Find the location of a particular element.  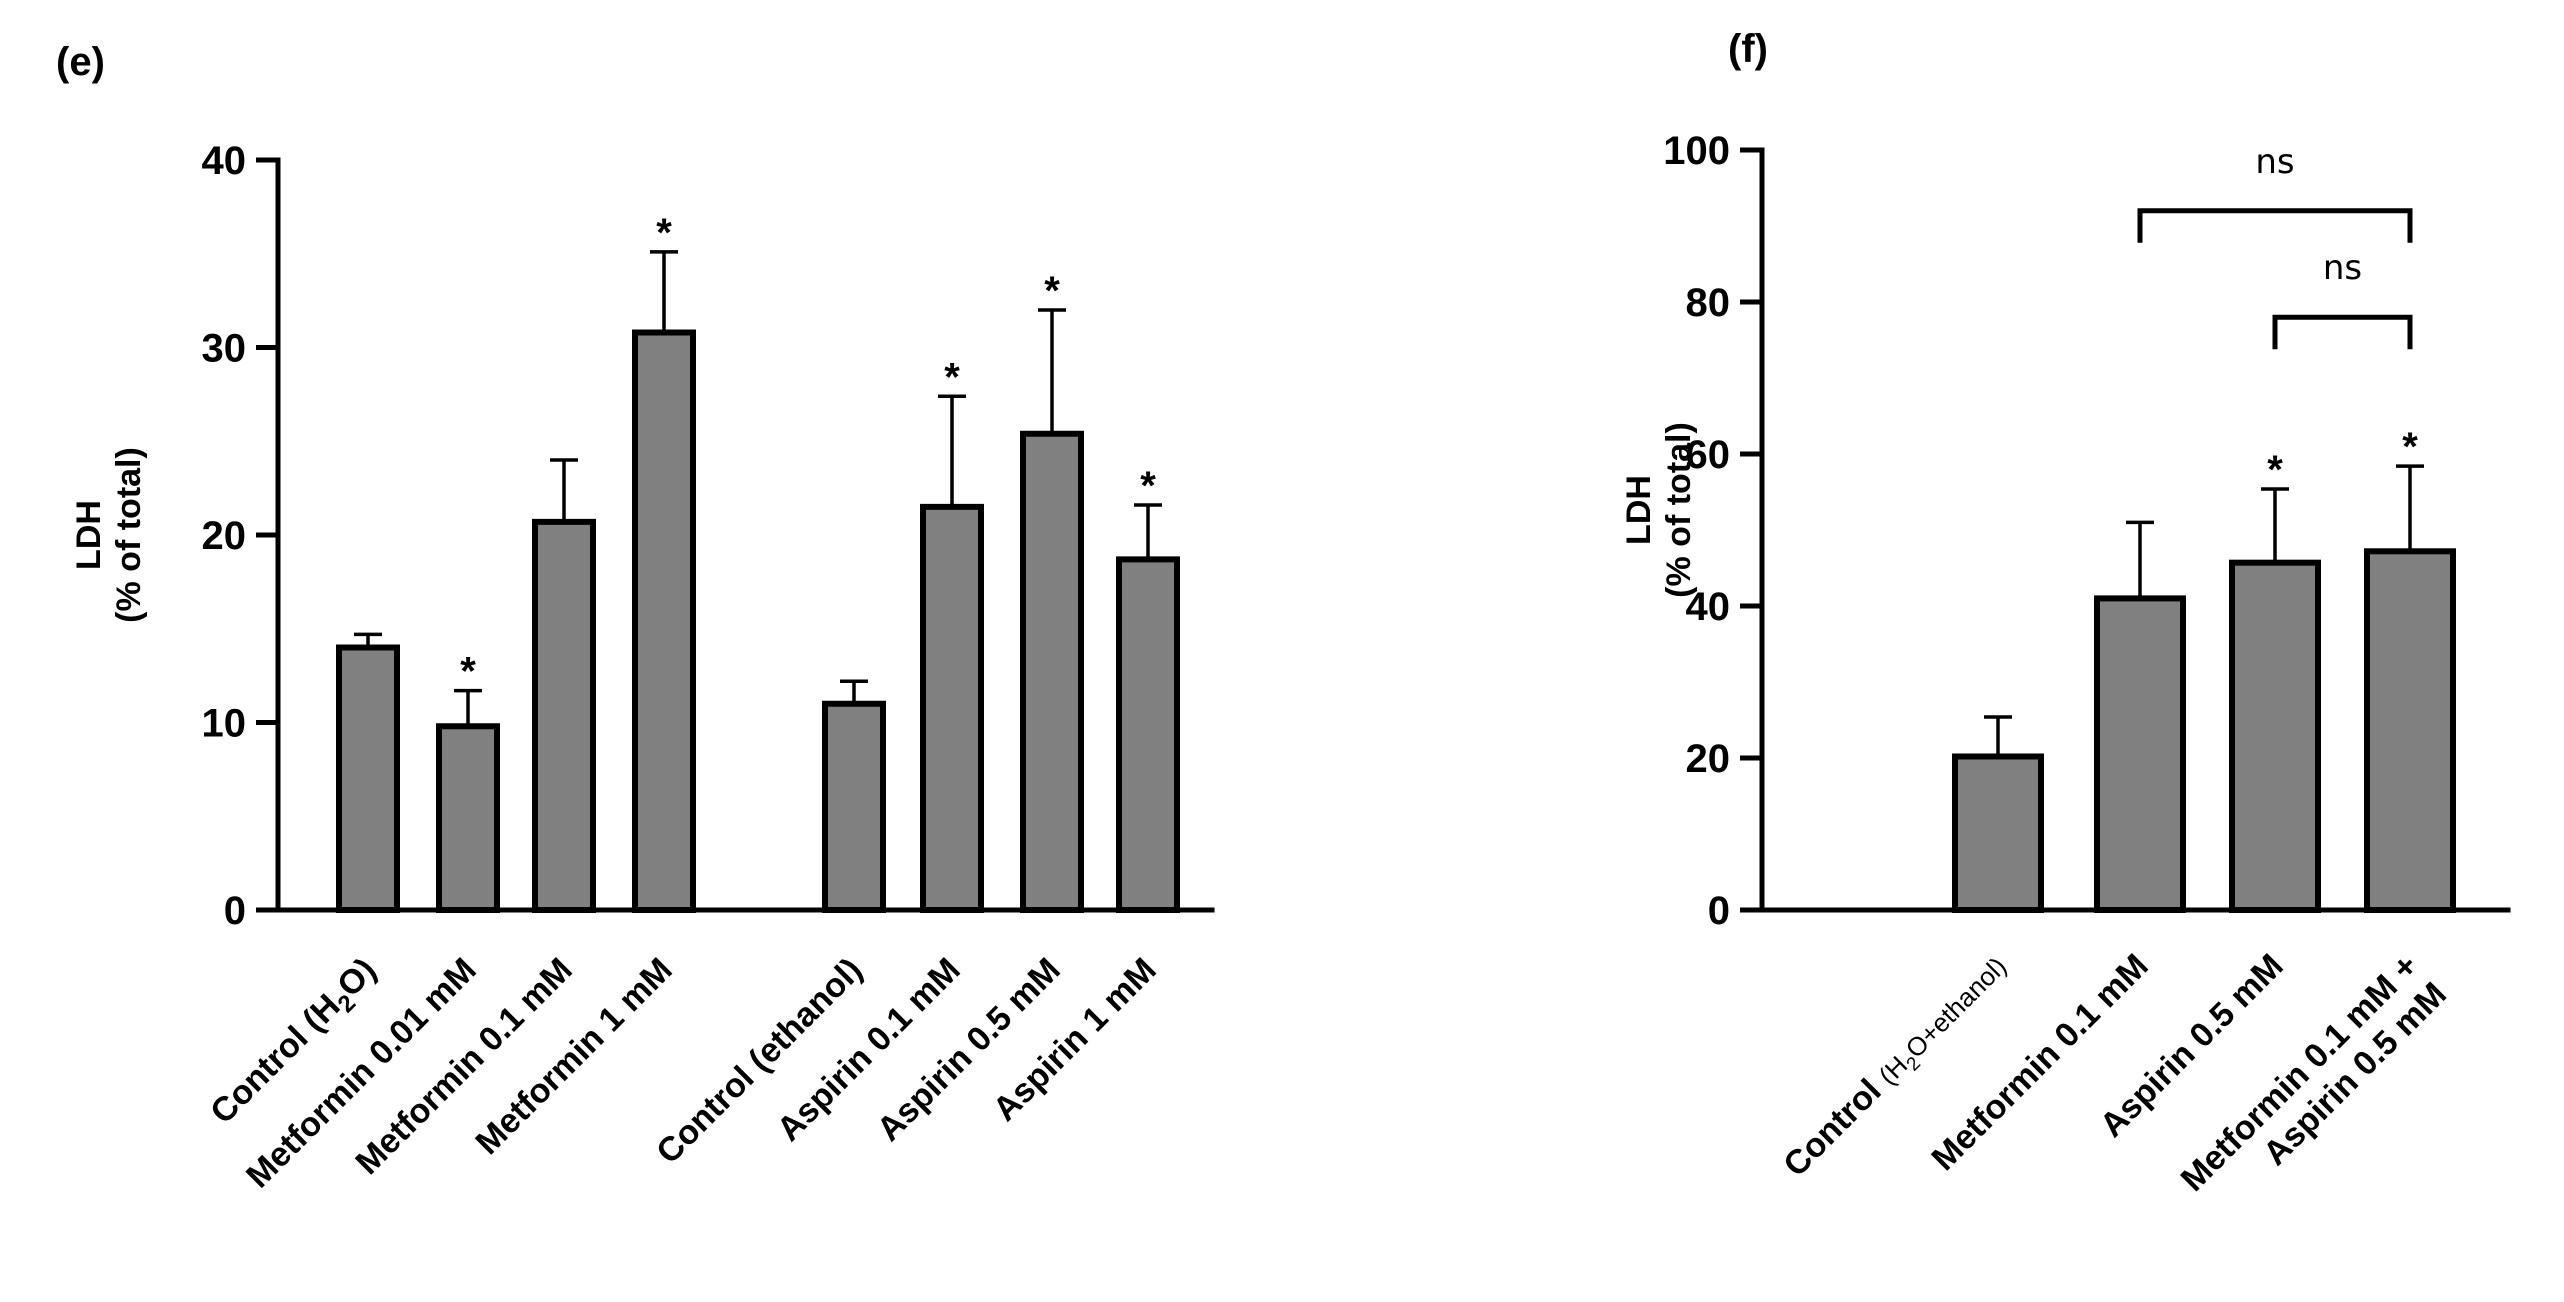

y-tick-label-e: 0 is located at coordinates (235, 911).